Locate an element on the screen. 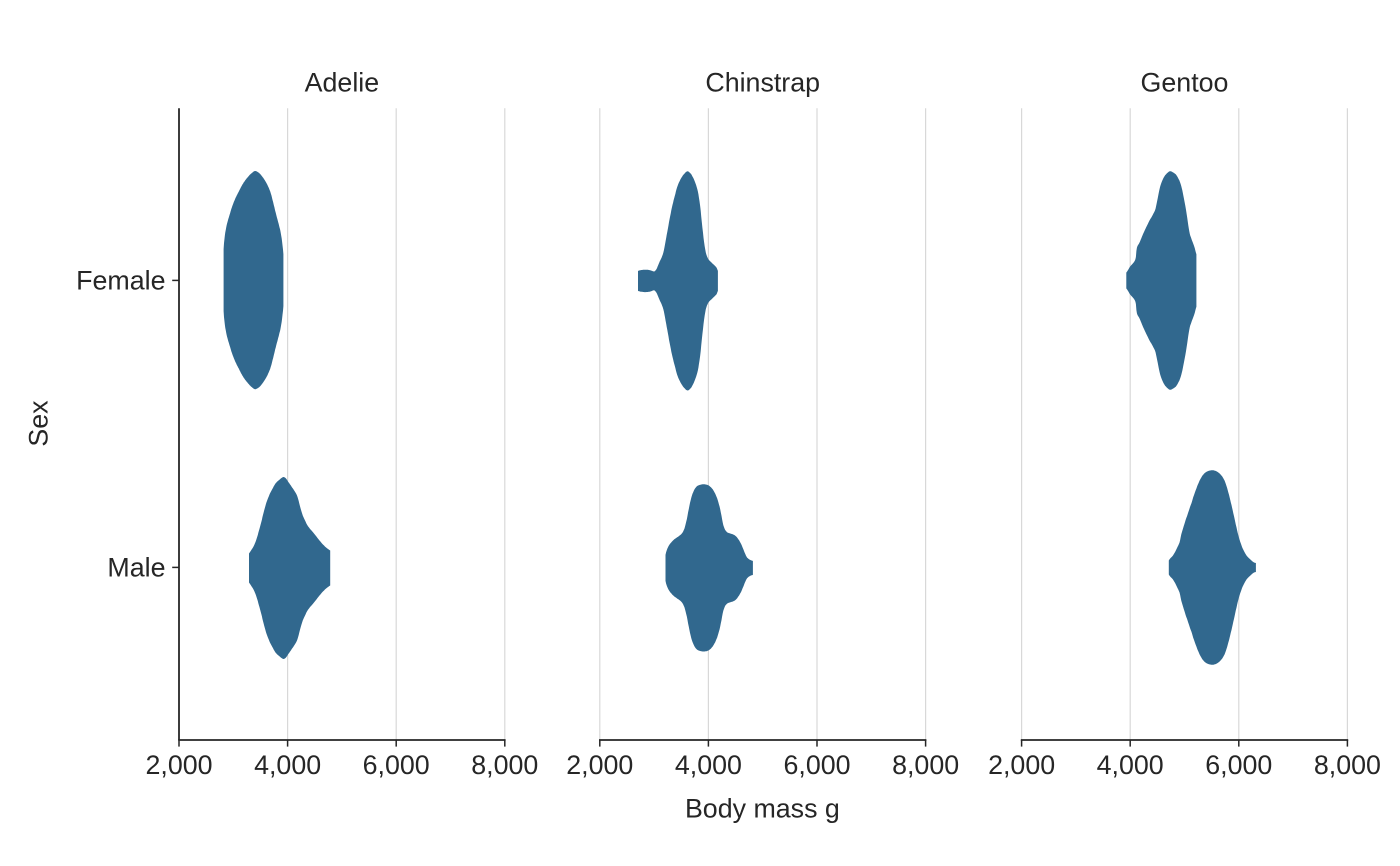 This screenshot has height=866, width=1400. svg-text: Male is located at coordinates (136, 568).